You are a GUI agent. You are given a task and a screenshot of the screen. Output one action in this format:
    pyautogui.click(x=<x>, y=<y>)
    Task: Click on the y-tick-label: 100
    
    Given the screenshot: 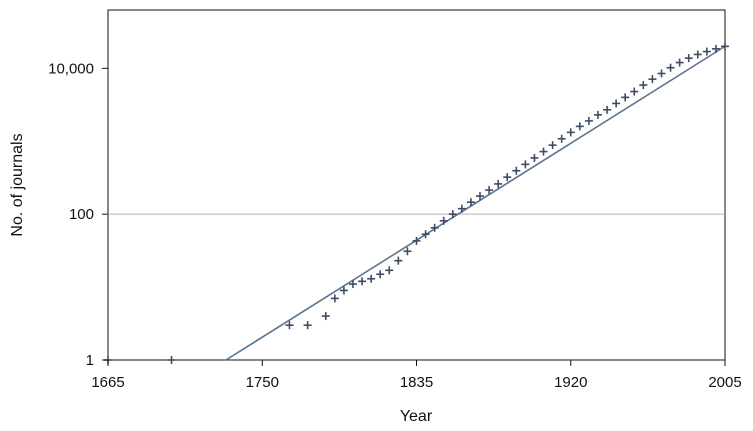 What is the action you would take?
    pyautogui.click(x=81, y=214)
    